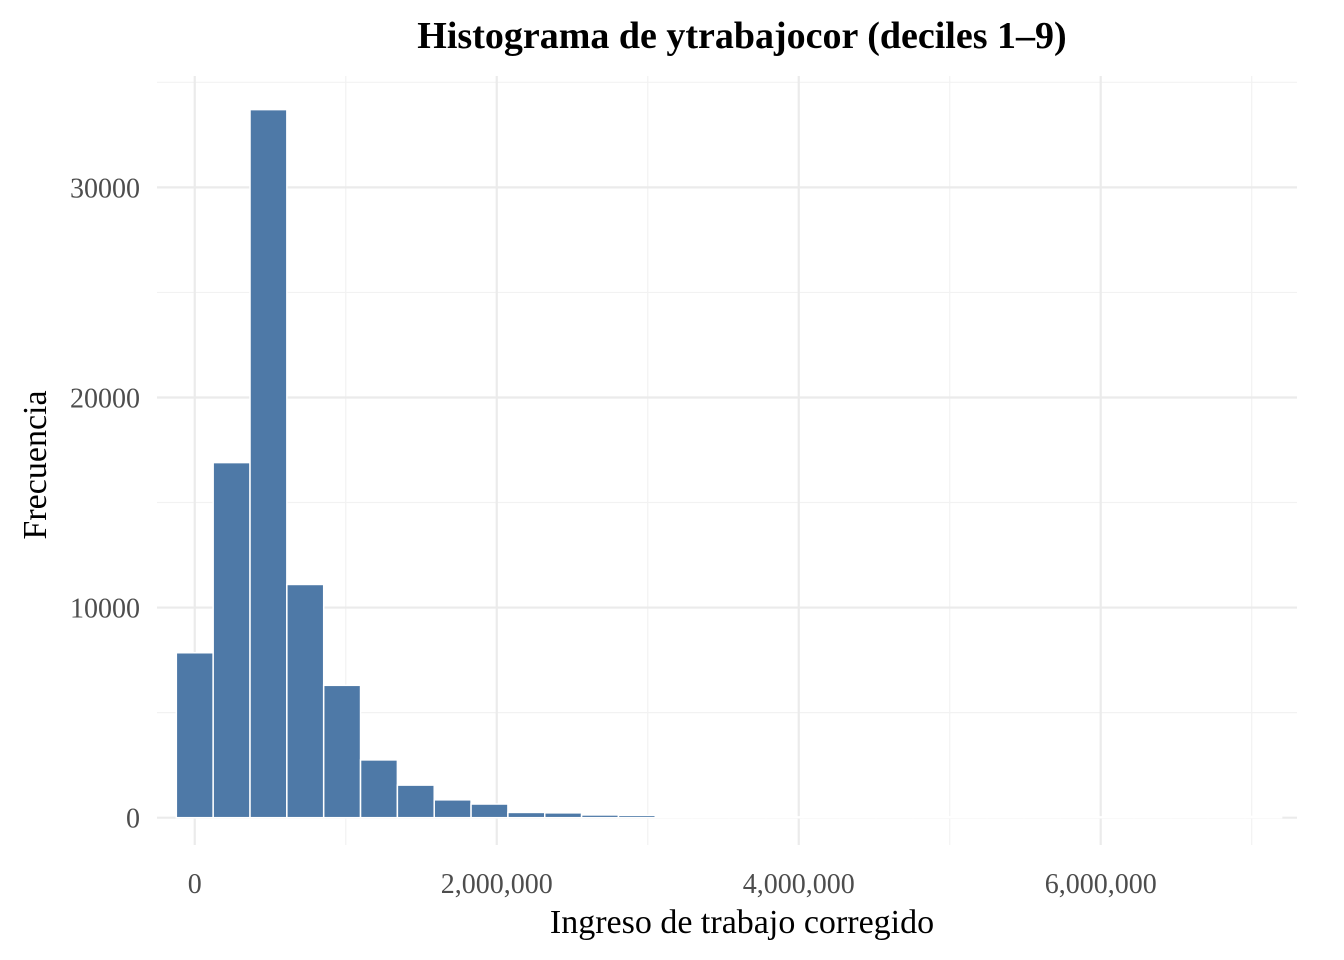  I want to click on x-tick-label: 0, so click(195, 884).